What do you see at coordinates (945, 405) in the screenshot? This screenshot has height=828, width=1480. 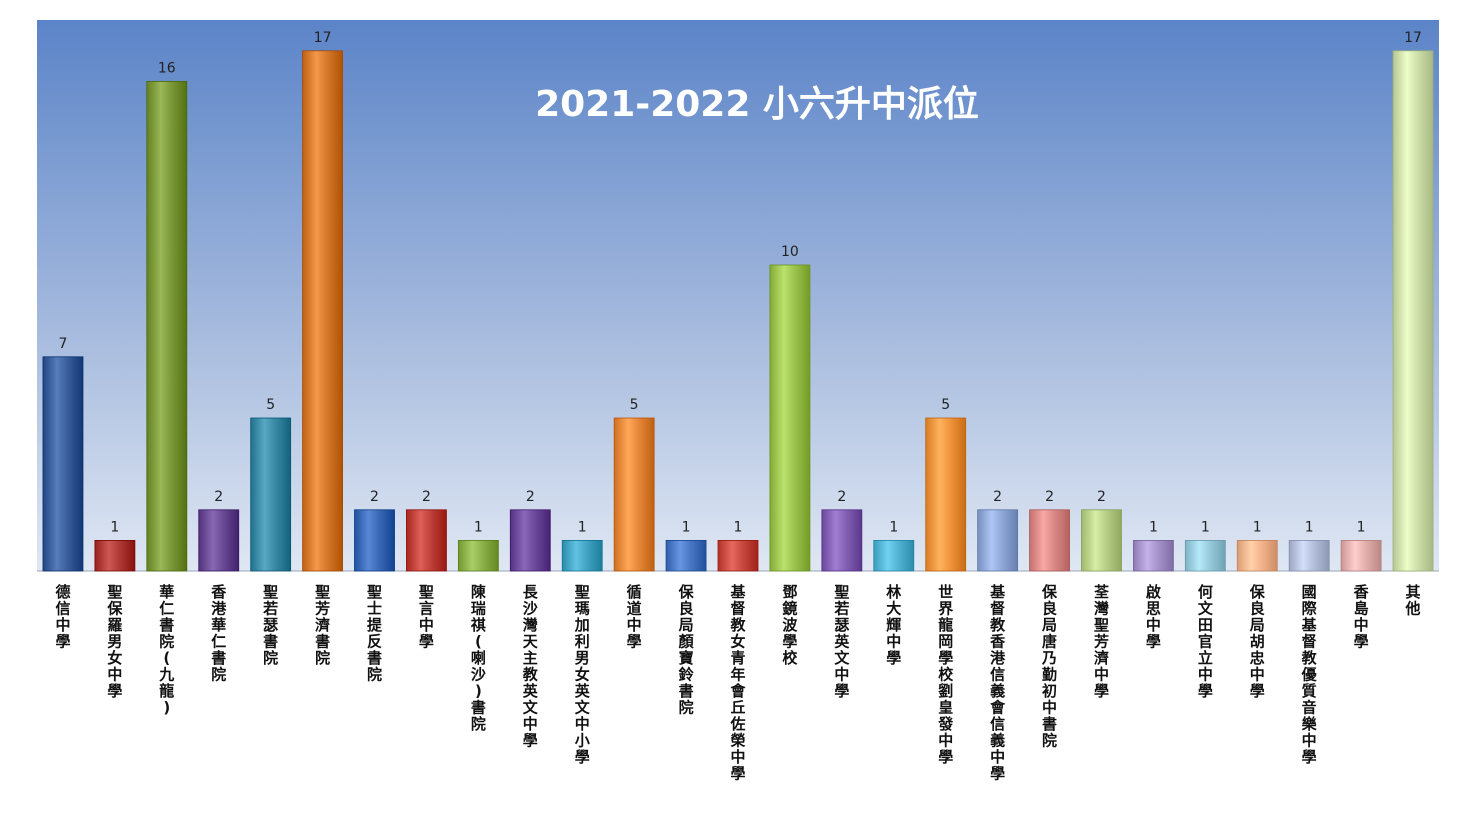 I see `value-label-18: 5` at bounding box center [945, 405].